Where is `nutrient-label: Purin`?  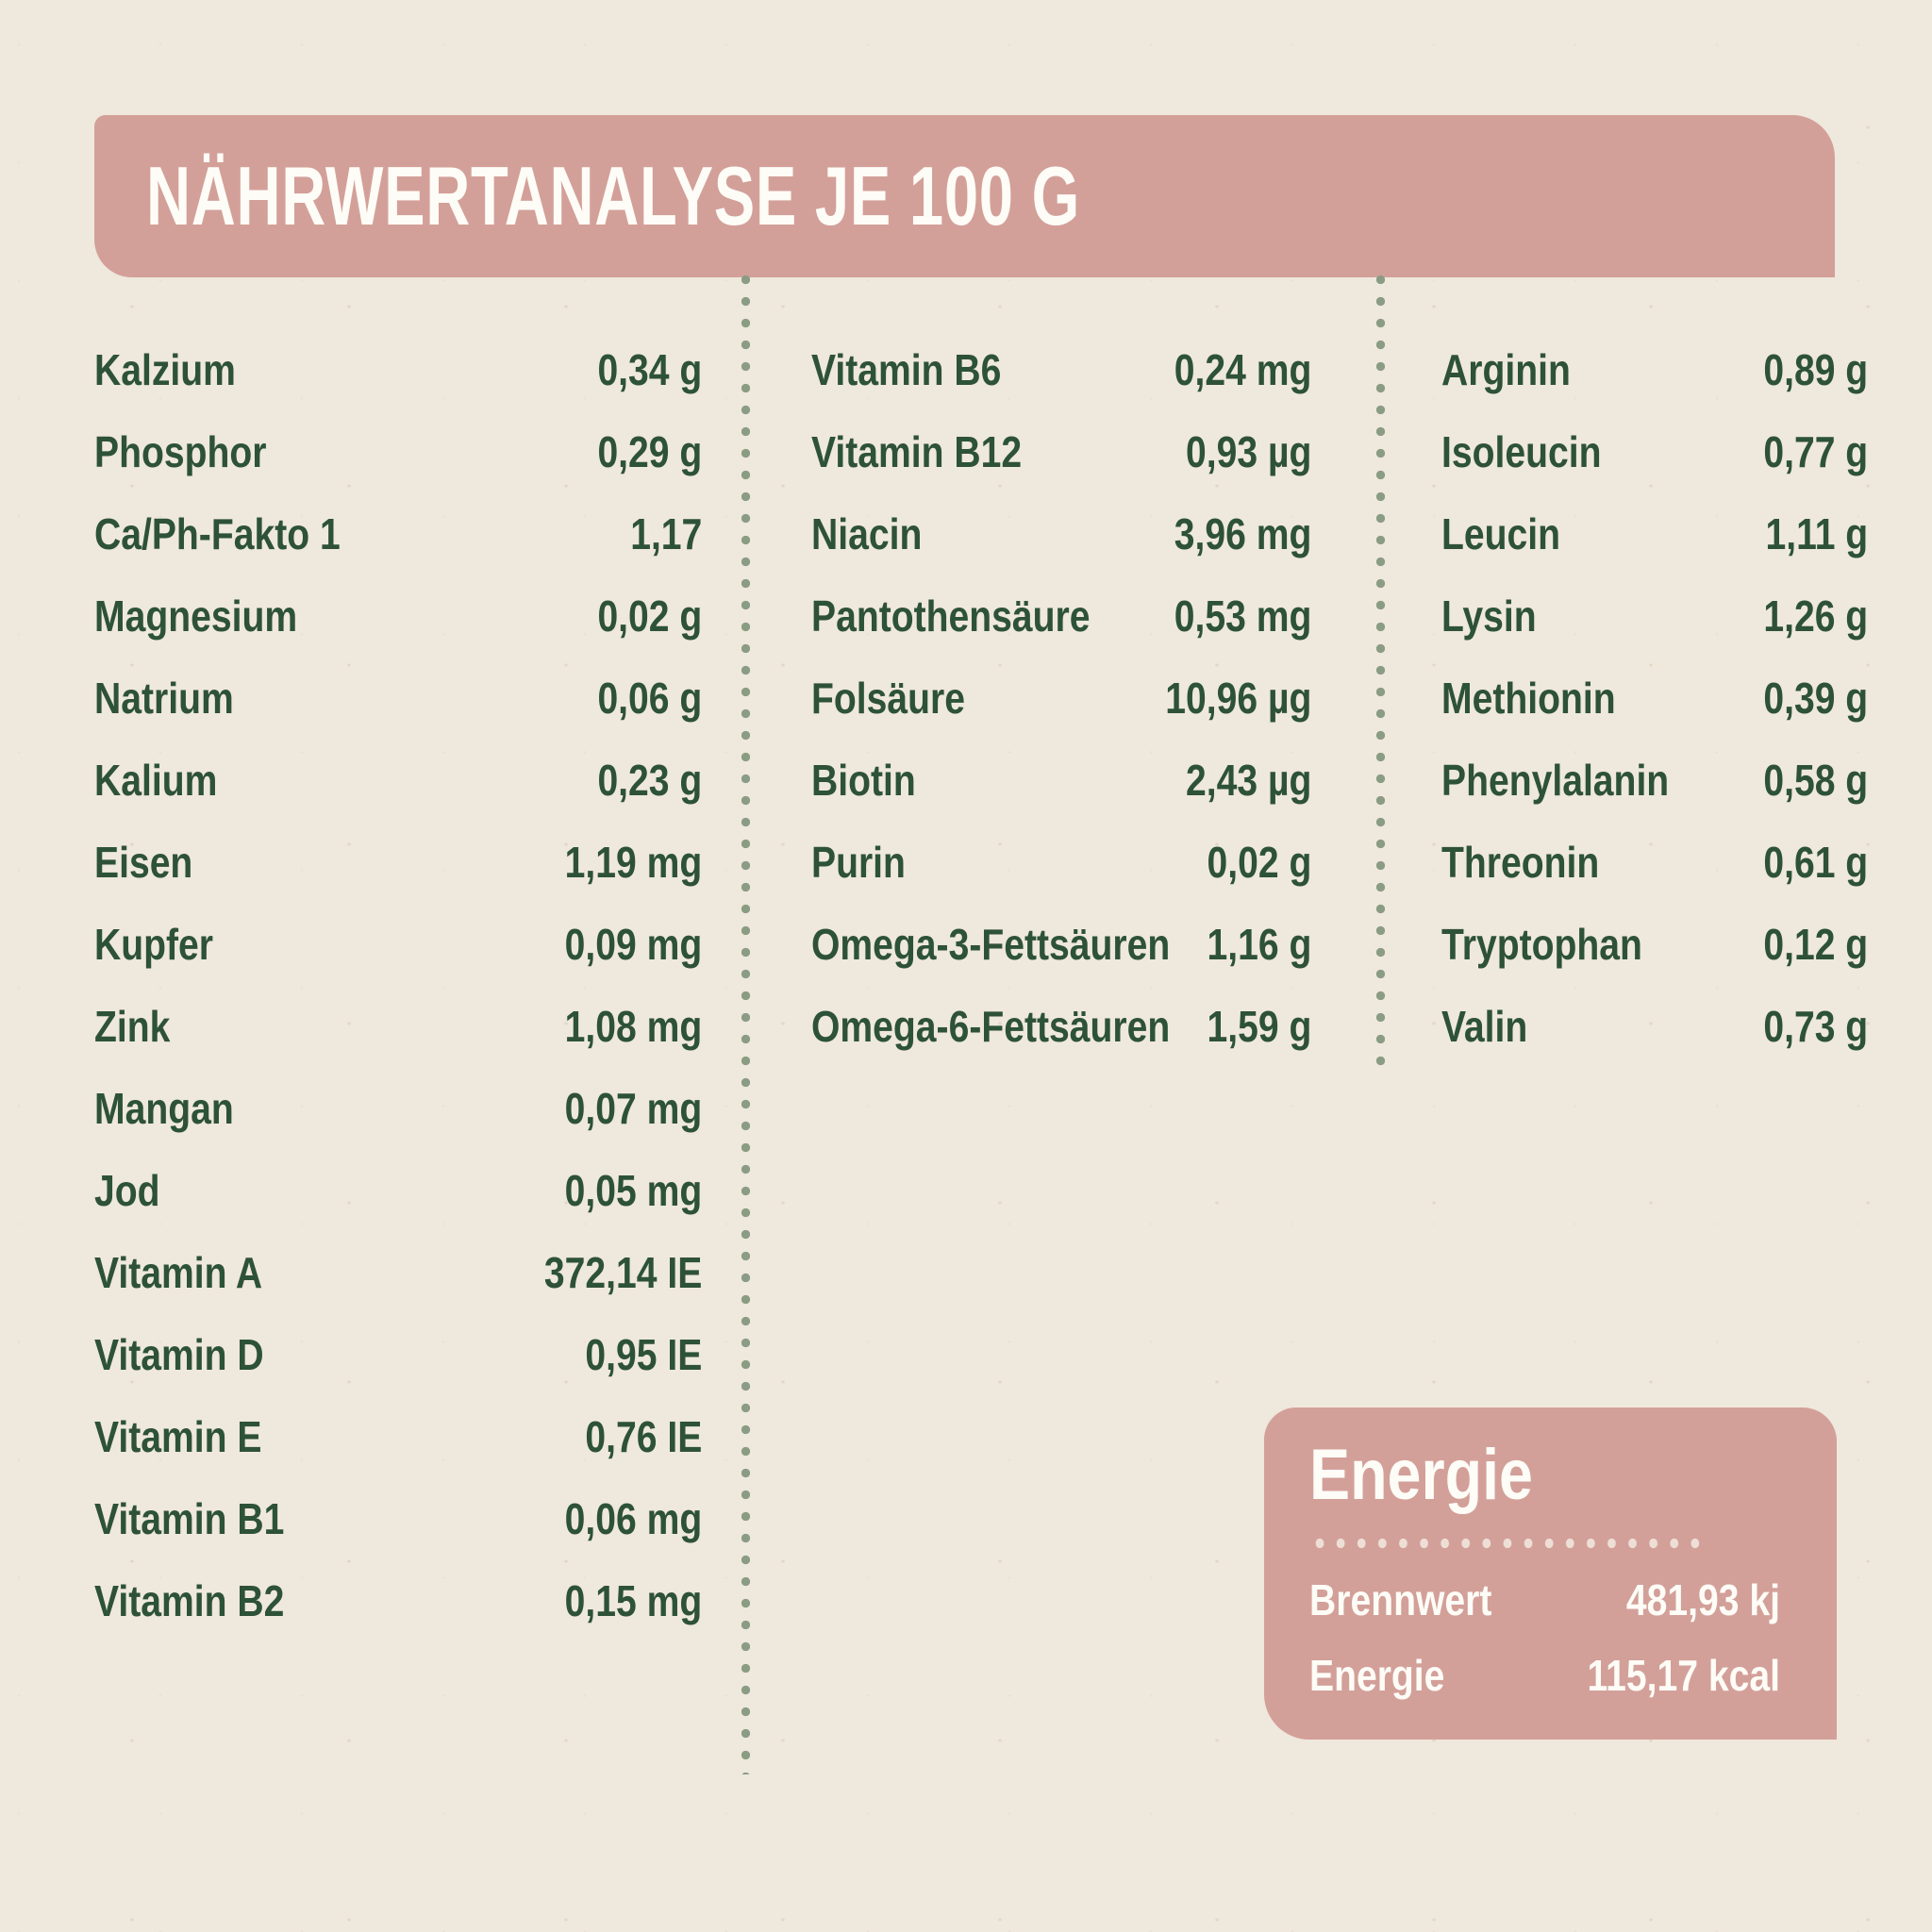
nutrient-label: Purin is located at coordinates (859, 862).